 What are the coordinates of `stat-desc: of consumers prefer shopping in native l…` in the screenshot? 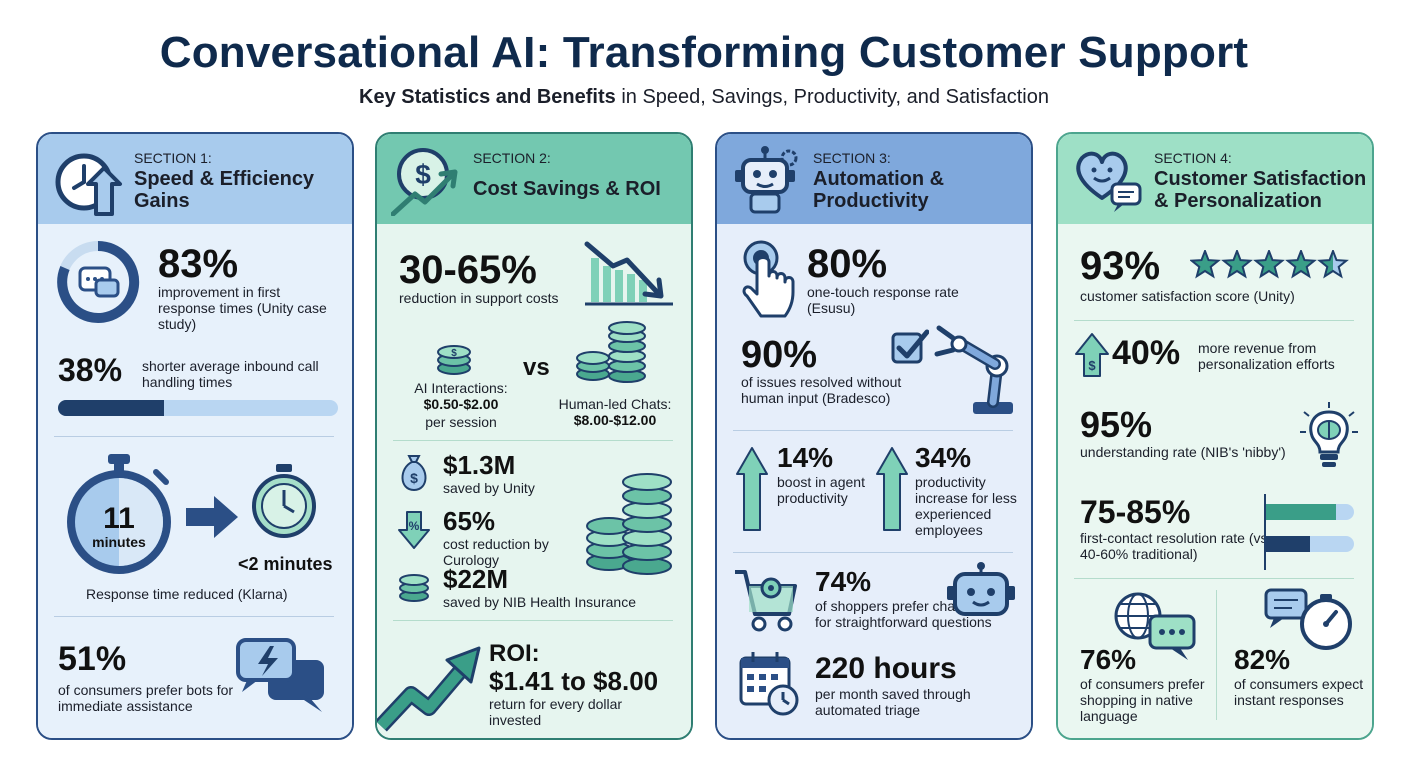 It's located at (1142, 700).